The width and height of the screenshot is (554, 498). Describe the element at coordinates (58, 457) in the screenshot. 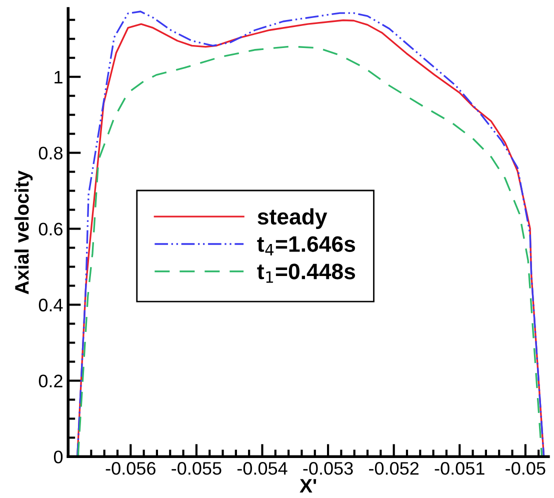

I see `y-tick-label: 0` at that location.